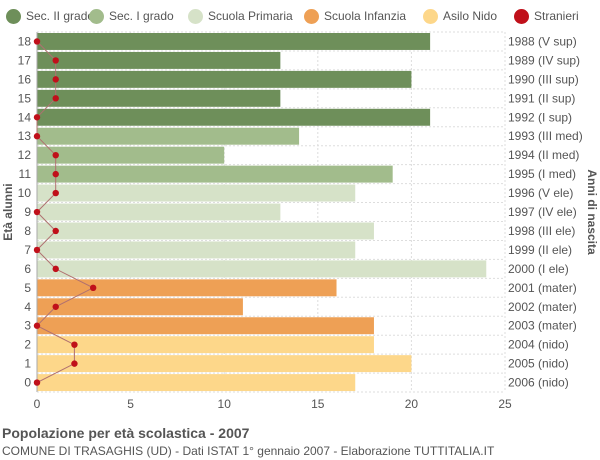 This screenshot has height=460, width=600. Describe the element at coordinates (25, 155) in the screenshot. I see `y-tick-label: 12` at that location.